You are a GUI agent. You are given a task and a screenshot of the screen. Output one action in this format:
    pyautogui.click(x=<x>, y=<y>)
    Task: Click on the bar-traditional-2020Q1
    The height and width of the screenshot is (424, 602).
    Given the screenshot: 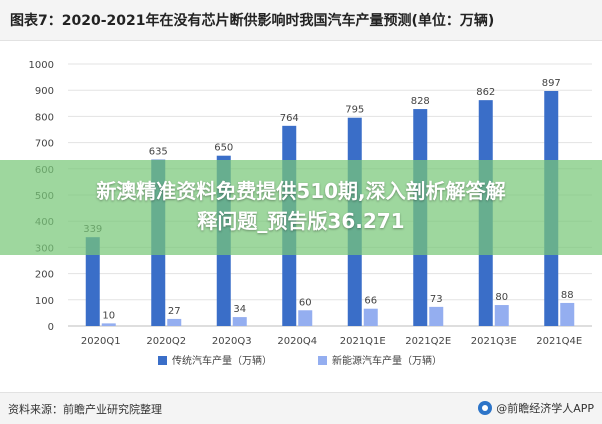 What is the action you would take?
    pyautogui.click(x=92, y=281)
    